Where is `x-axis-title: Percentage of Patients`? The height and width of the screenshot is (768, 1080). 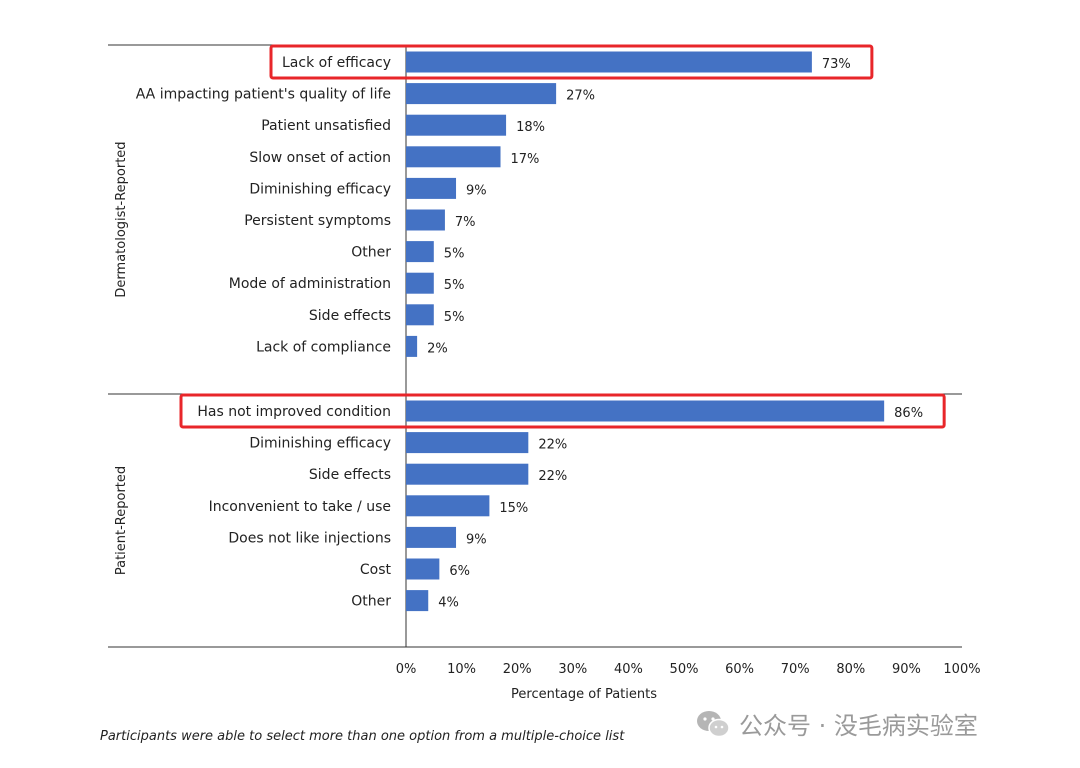
x-axis-title: Percentage of Patients is located at coordinates (584, 694).